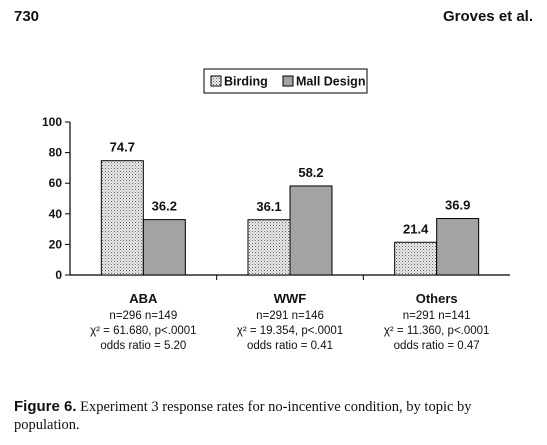 The height and width of the screenshot is (445, 547). I want to click on y-tick-label: 40, so click(56, 214).